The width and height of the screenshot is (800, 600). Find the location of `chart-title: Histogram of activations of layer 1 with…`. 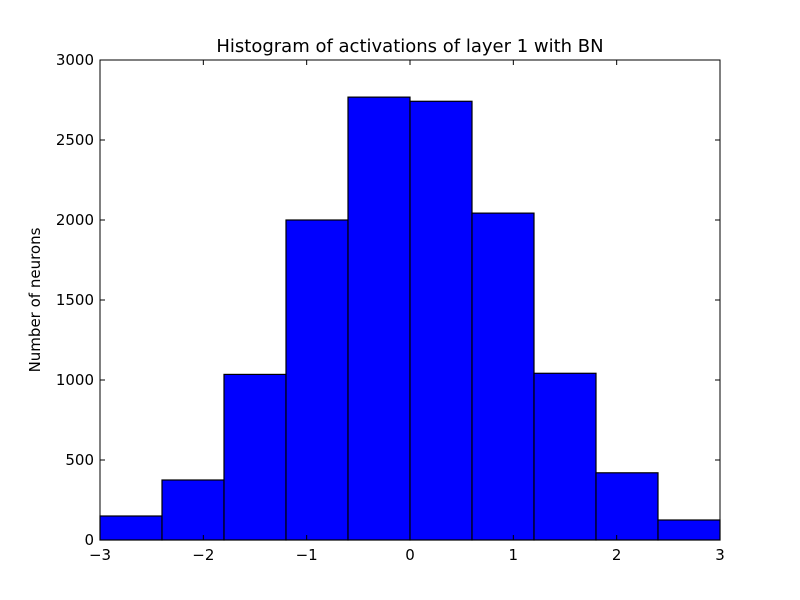

chart-title: Histogram of activations of layer 1 with… is located at coordinates (409, 46).